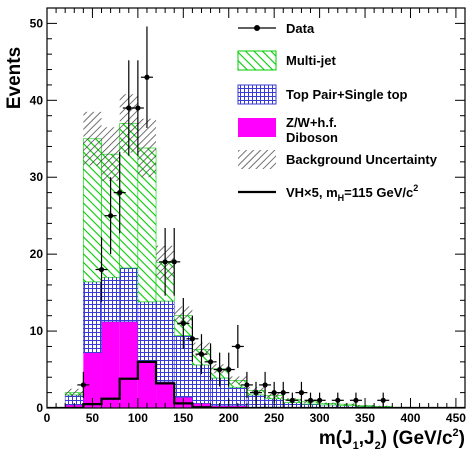 Image resolution: width=472 pixels, height=454 pixels. I want to click on y-tick-label: 10, so click(37, 331).